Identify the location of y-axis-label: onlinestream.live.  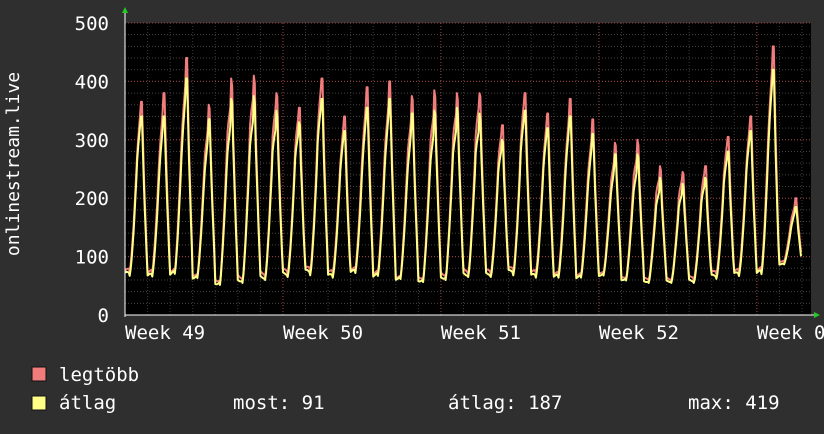
(13, 164).